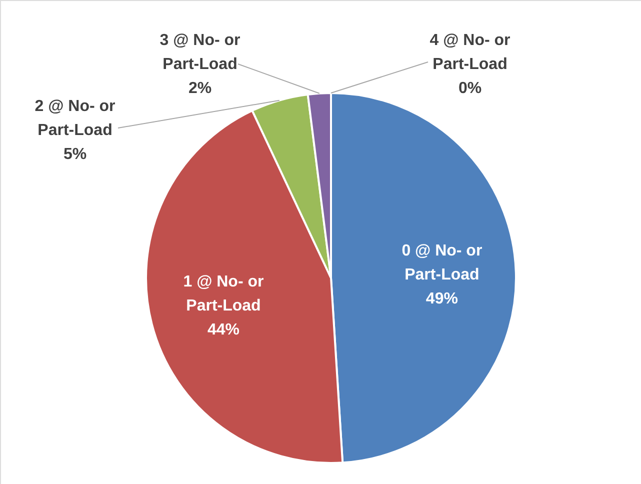 Image resolution: width=641 pixels, height=484 pixels. I want to click on data-label: 5%, so click(75, 154).